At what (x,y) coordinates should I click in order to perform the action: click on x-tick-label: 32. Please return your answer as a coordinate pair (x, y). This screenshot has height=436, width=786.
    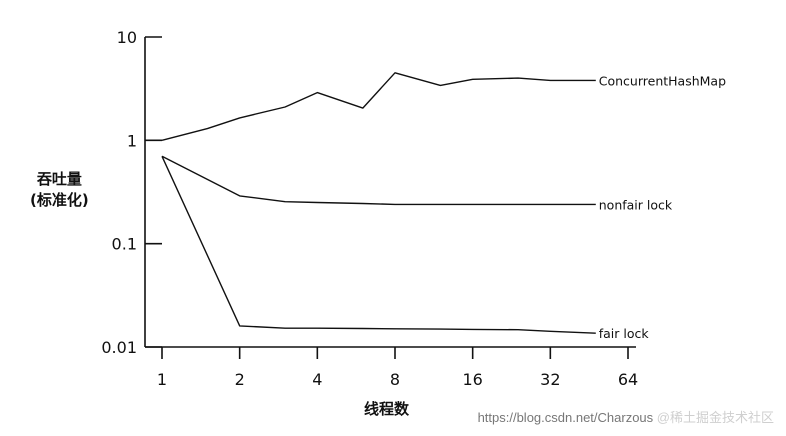
    Looking at the image, I should click on (550, 379).